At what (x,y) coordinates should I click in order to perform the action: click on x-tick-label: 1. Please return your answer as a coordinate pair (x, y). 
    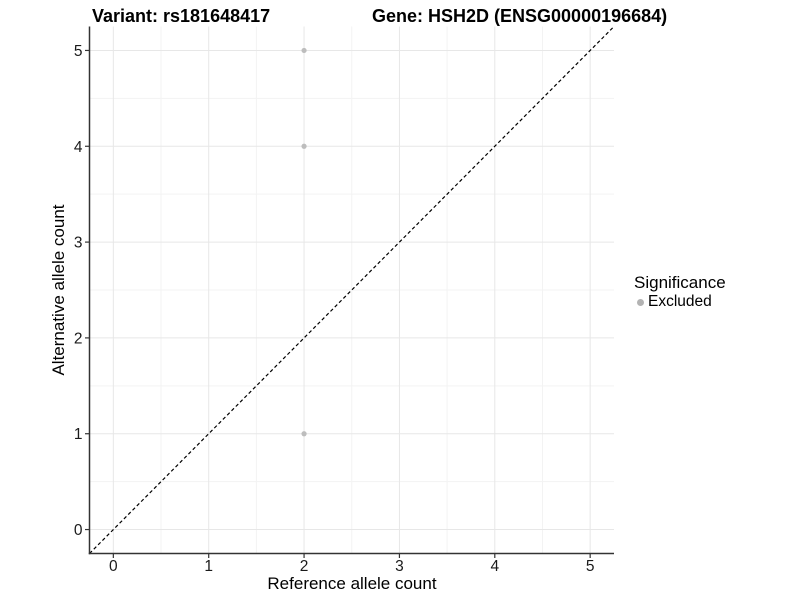
    Looking at the image, I should click on (208, 566).